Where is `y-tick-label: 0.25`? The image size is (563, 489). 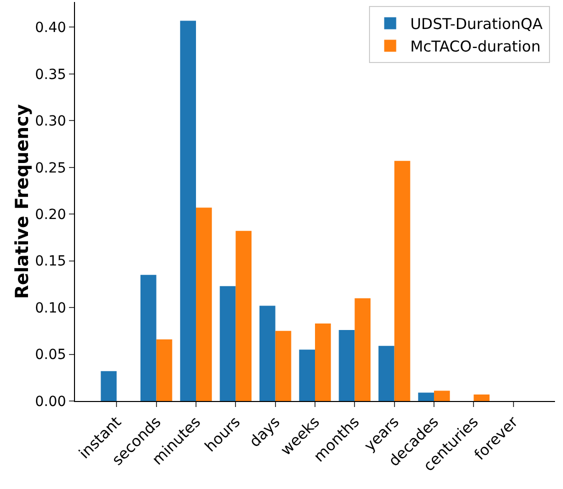
y-tick-label: 0.25 is located at coordinates (50, 168).